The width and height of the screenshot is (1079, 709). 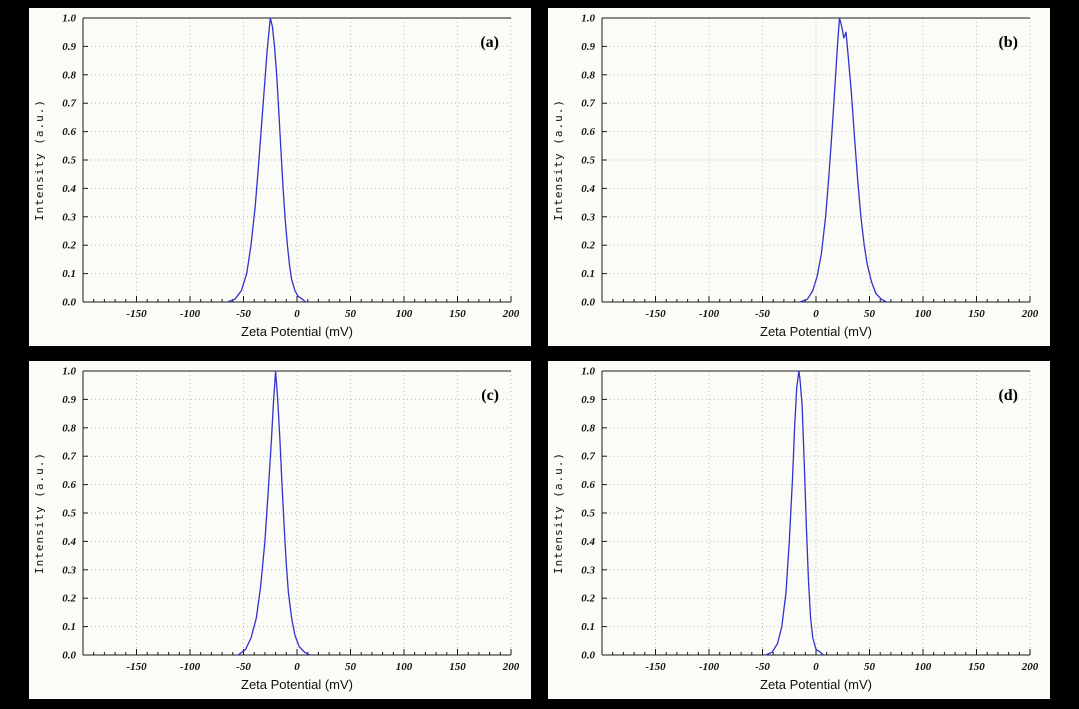 I want to click on panel-label-d: (d), so click(x=1008, y=395).